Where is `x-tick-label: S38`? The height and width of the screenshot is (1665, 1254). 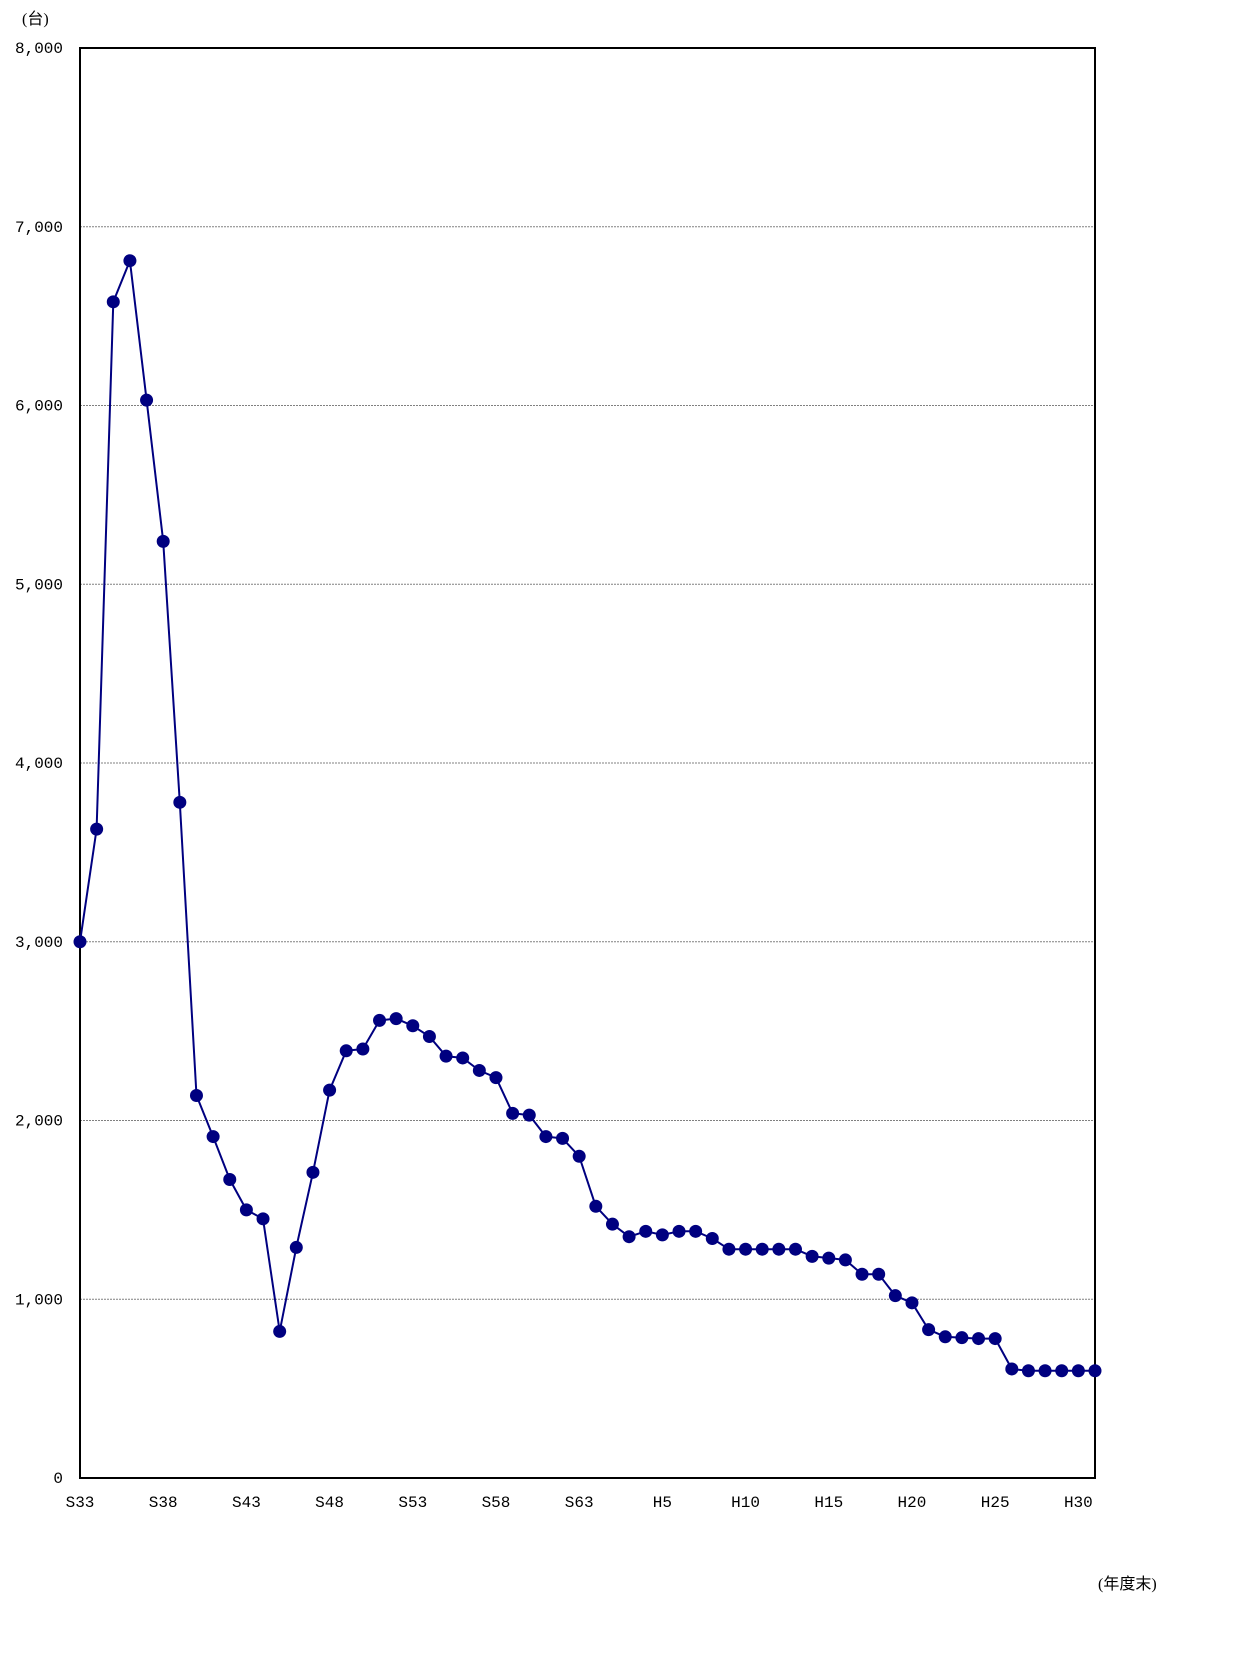
x-tick-label: S38 is located at coordinates (163, 1503).